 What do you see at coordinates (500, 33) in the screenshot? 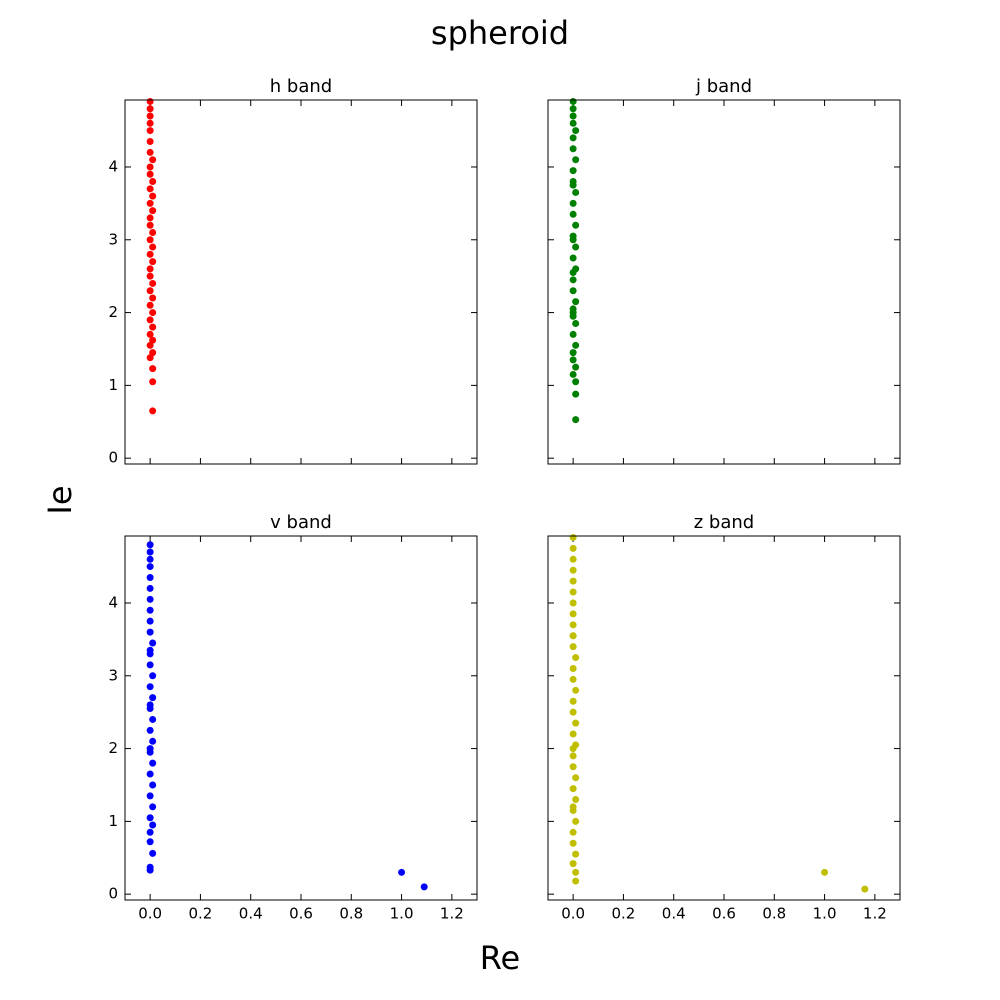
I see `figure-title: spheroid` at bounding box center [500, 33].